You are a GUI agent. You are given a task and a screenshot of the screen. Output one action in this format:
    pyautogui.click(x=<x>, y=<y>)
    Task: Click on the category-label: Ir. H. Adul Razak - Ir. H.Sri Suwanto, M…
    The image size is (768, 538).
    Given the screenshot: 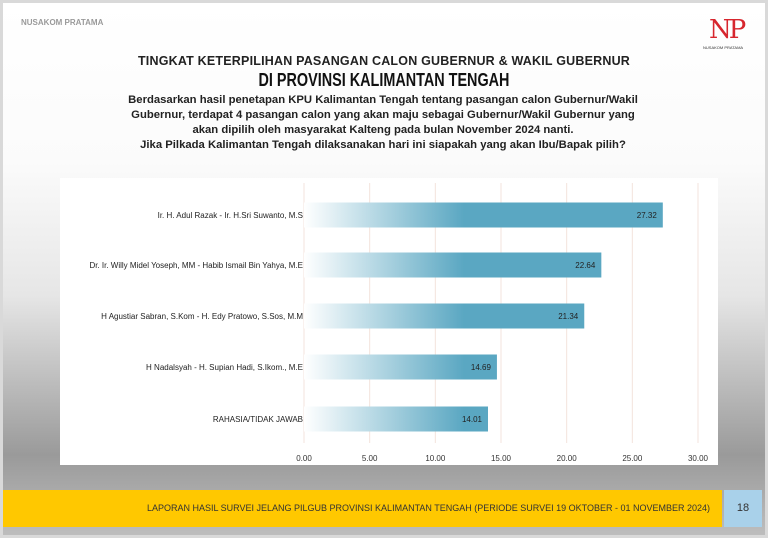 What is the action you would take?
    pyautogui.click(x=230, y=215)
    